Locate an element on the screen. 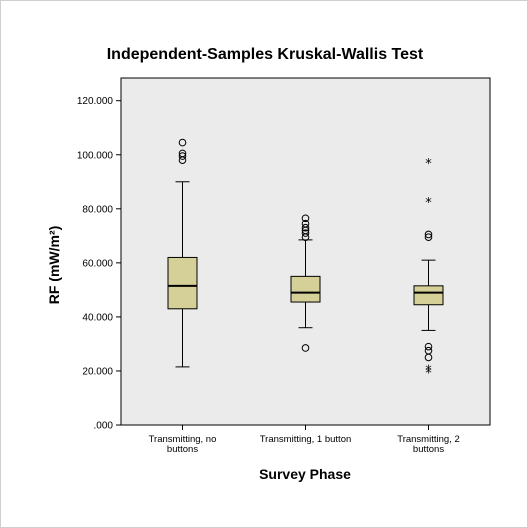  x-axis-title: Survey Phase is located at coordinates (305, 474).